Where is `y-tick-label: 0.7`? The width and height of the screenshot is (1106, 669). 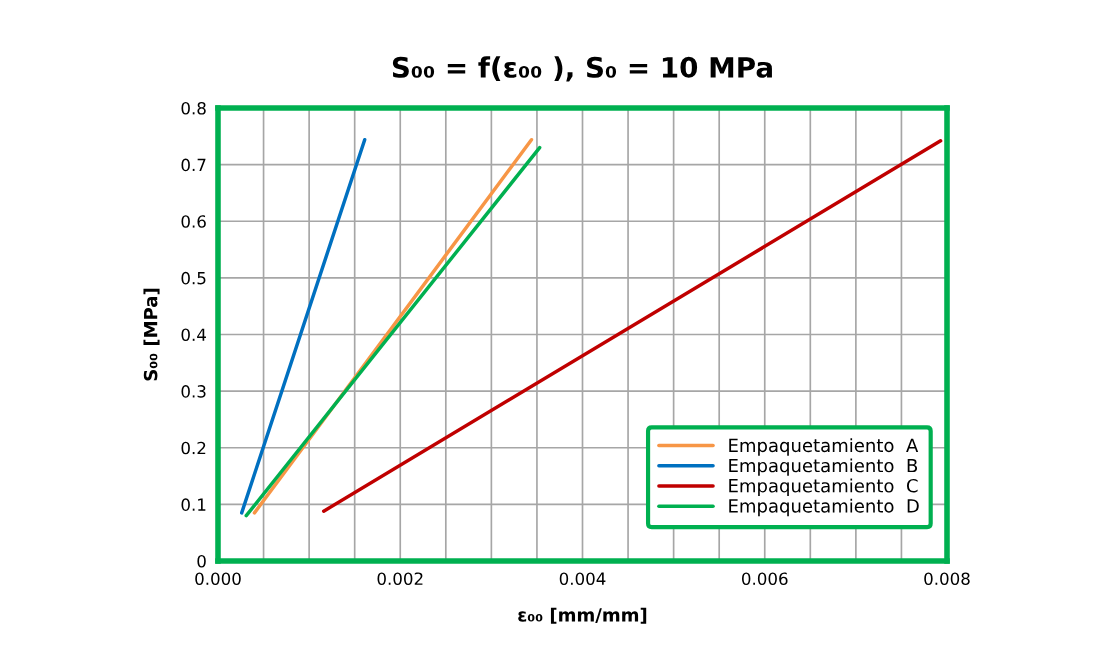
y-tick-label: 0.7 is located at coordinates (193, 165).